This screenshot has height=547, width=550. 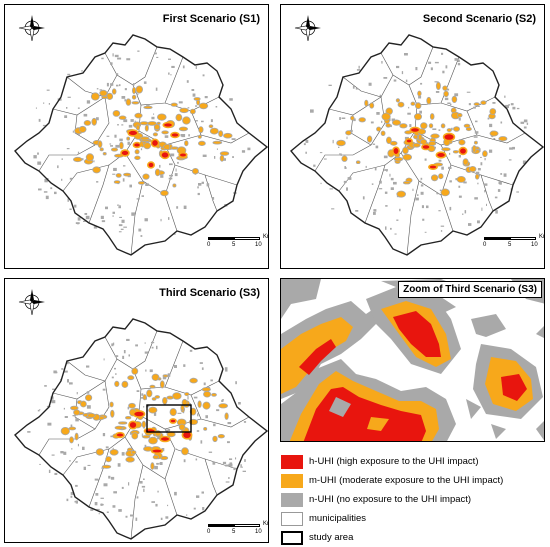 What do you see at coordinates (413, 520) in the screenshot?
I see `legend-item-municipalities: municipalities` at bounding box center [413, 520].